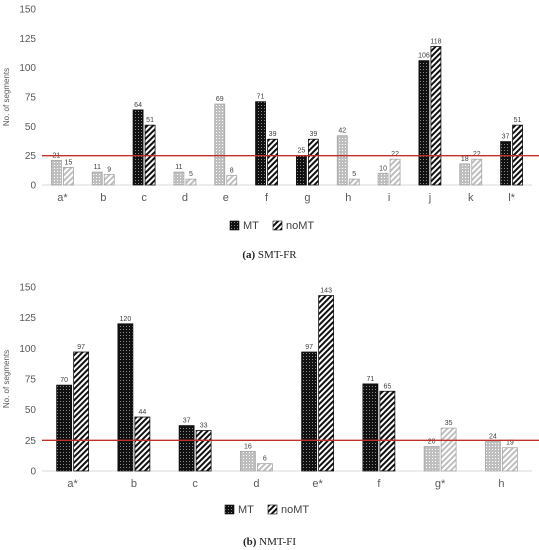 The height and width of the screenshot is (550, 539). What do you see at coordinates (33, 472) in the screenshot?
I see `y-tick-label: 0` at bounding box center [33, 472].